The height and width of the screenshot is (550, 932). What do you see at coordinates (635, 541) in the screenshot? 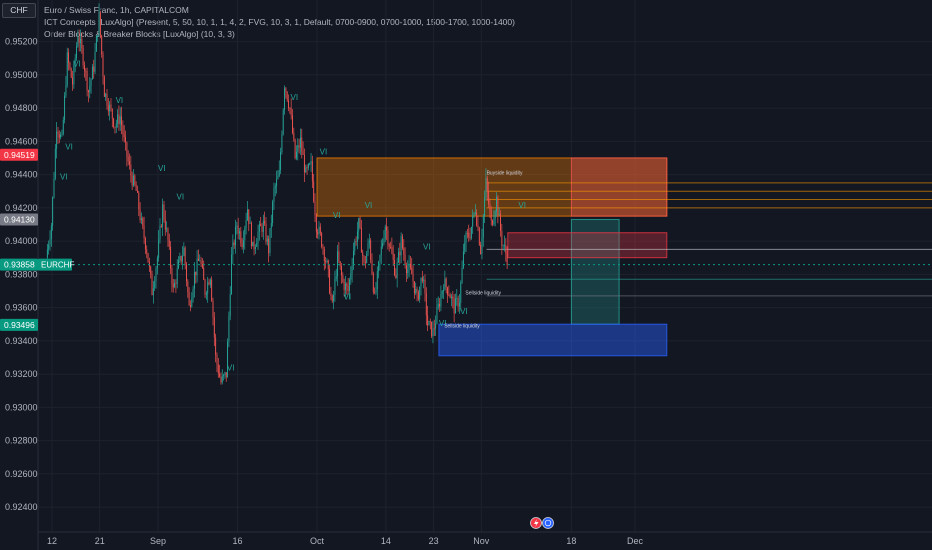
I see `x-tick-label: Dec` at bounding box center [635, 541].